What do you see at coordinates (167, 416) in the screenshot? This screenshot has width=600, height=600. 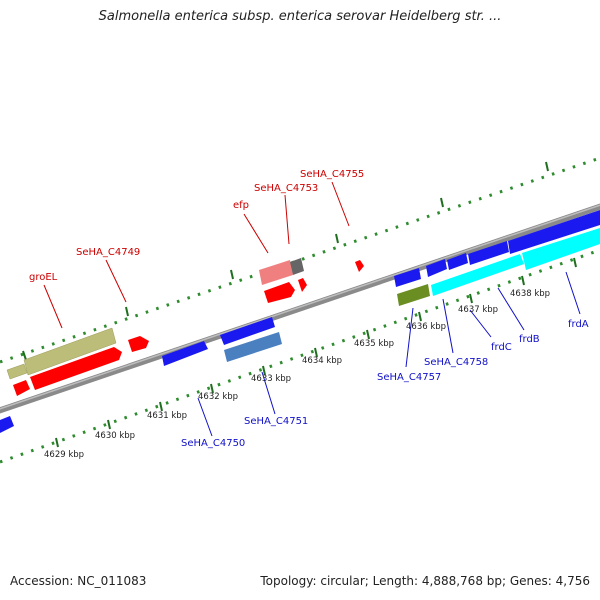 I see `tick-label: 4631 kbp` at bounding box center [167, 416].